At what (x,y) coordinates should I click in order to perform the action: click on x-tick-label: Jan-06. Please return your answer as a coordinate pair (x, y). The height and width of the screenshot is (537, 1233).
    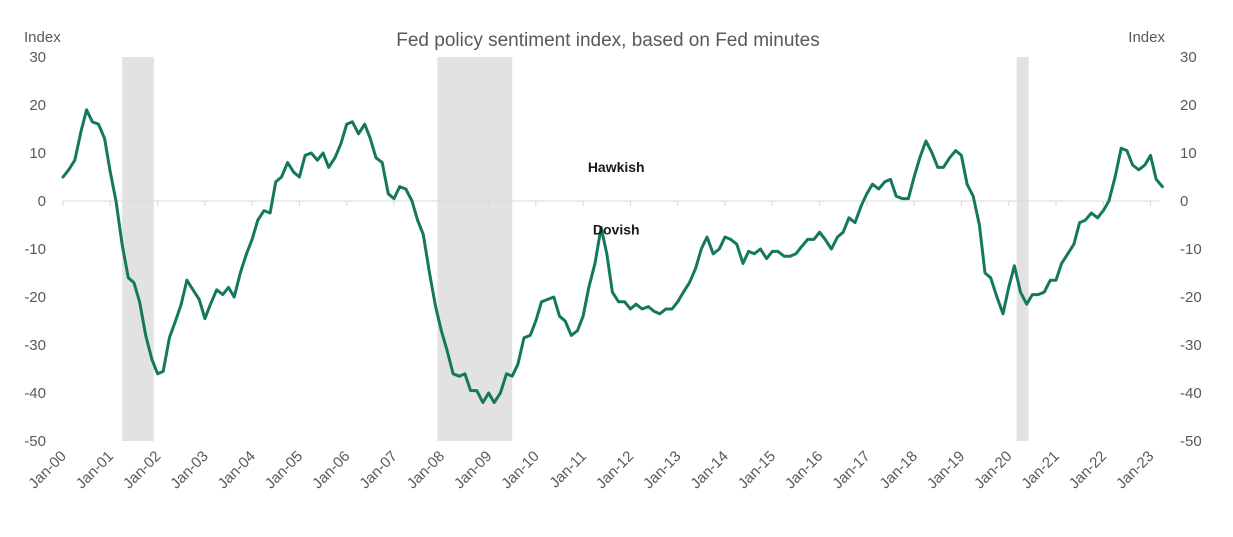
    Looking at the image, I should click on (331, 470).